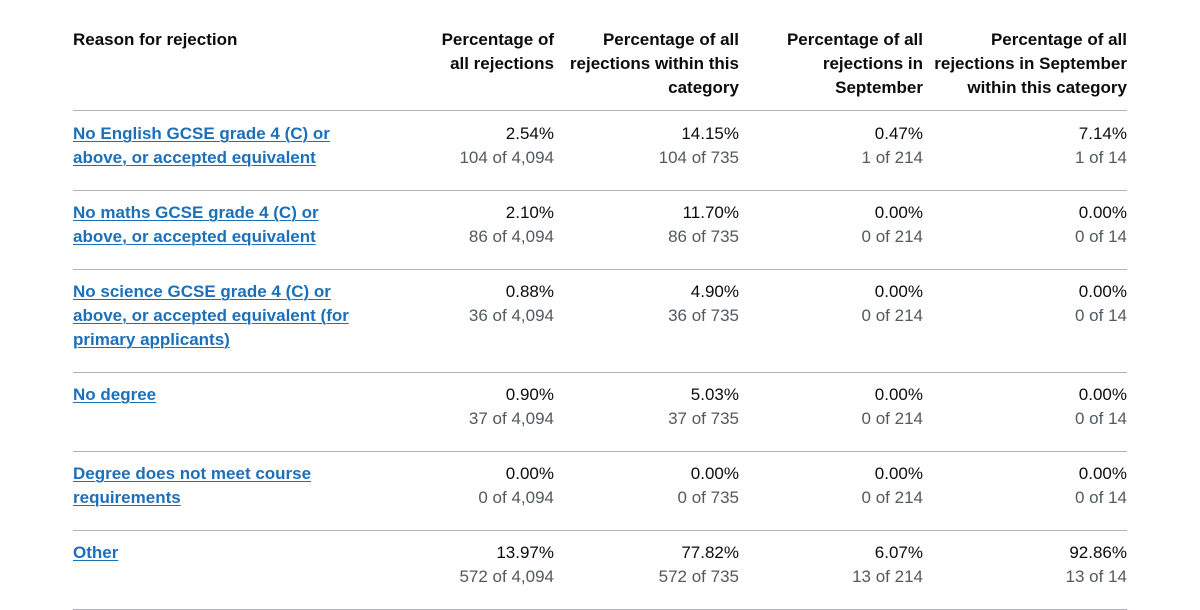  What do you see at coordinates (248, 412) in the screenshot?
I see `reason-cell: No degree` at bounding box center [248, 412].